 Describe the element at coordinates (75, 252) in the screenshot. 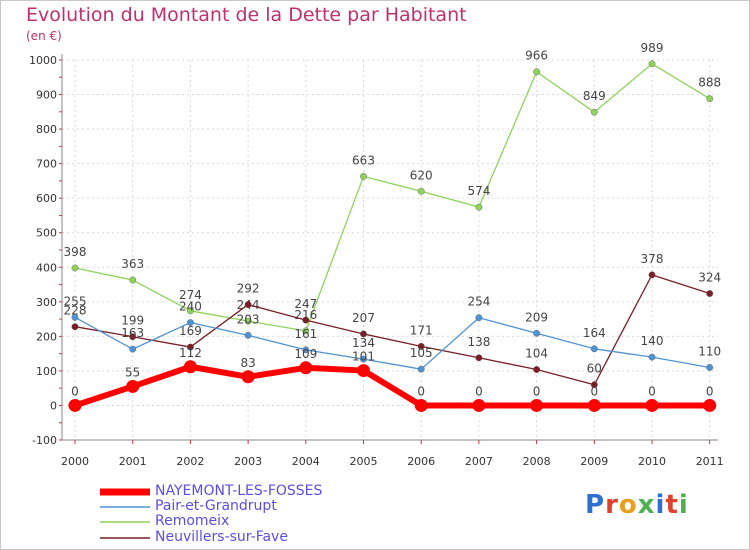

I see `data-label: 398` at that location.